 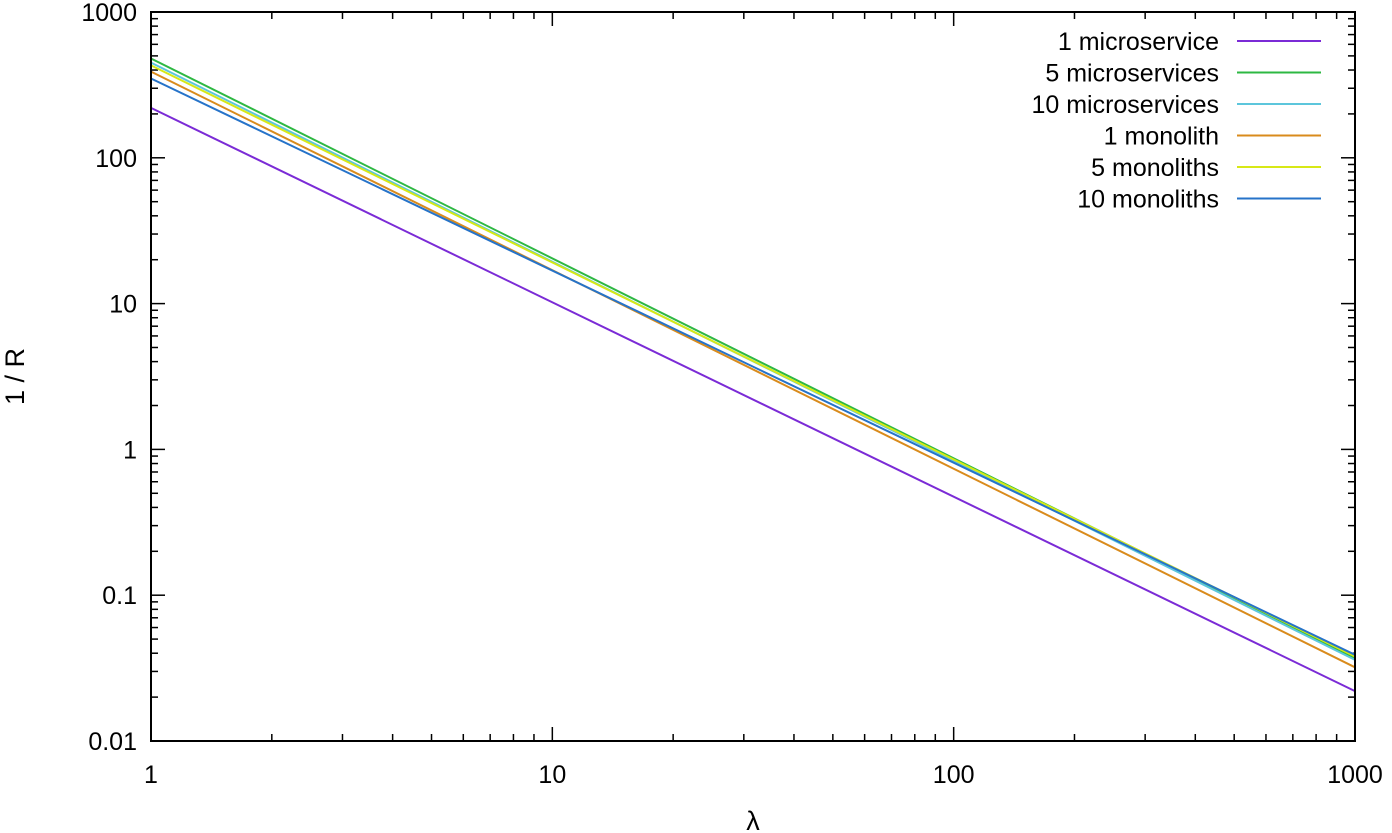 What do you see at coordinates (1355, 775) in the screenshot?
I see `x-tick-label: 1000` at bounding box center [1355, 775].